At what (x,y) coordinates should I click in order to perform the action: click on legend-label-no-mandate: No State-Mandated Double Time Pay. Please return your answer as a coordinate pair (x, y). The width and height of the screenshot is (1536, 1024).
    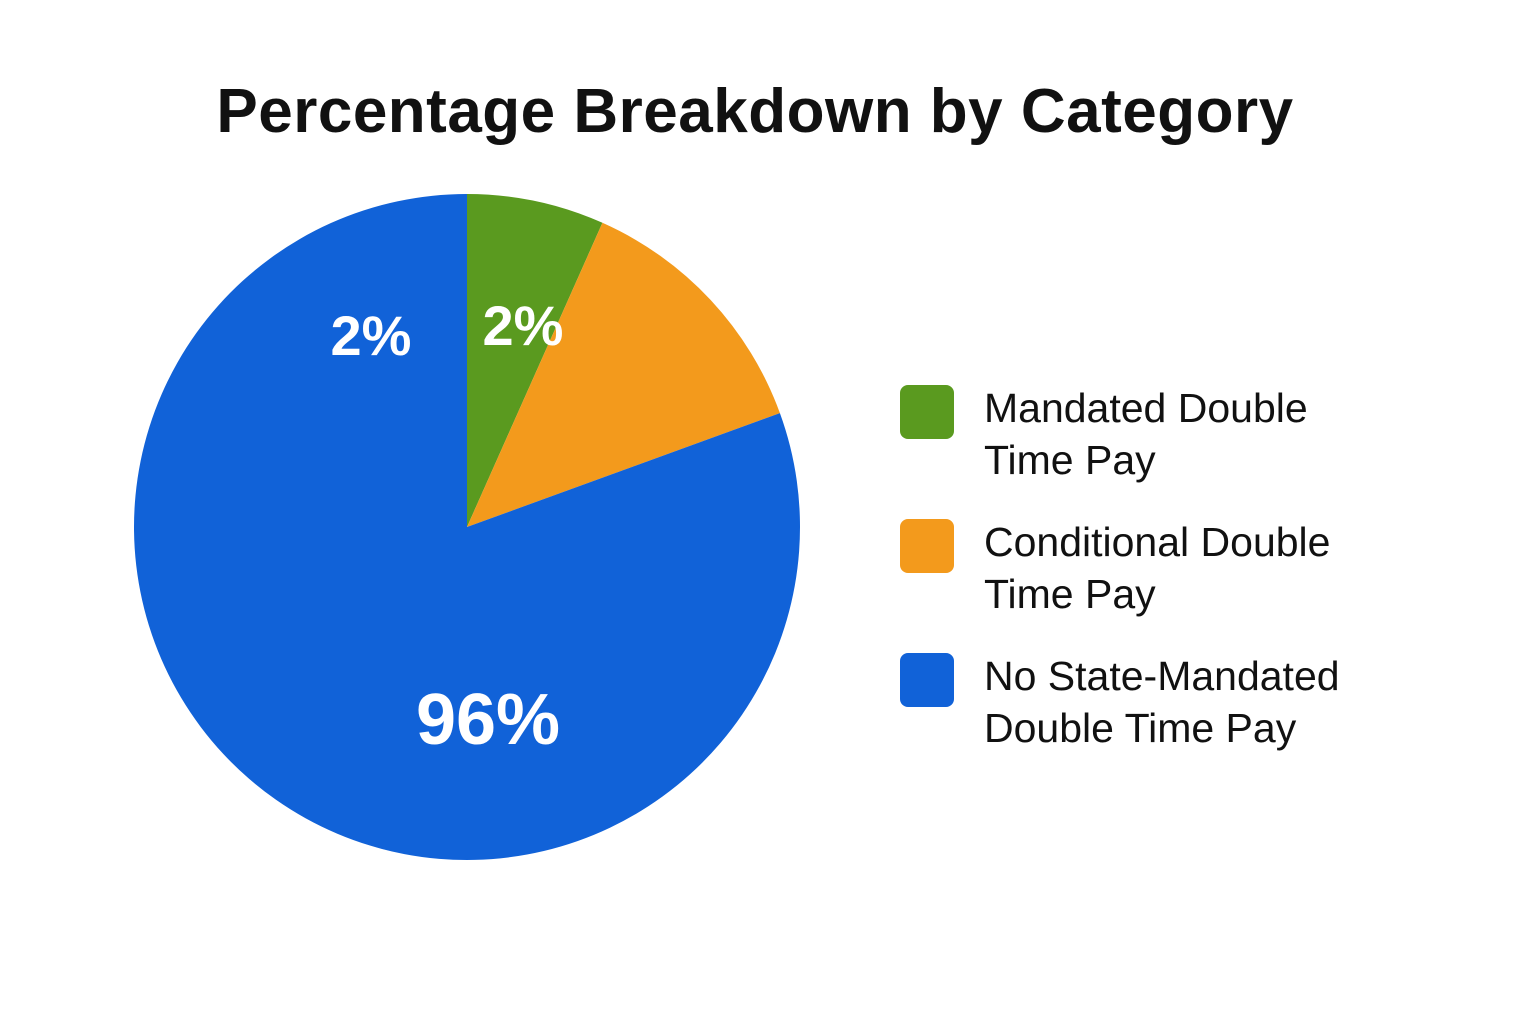
    Looking at the image, I should click on (1162, 702).